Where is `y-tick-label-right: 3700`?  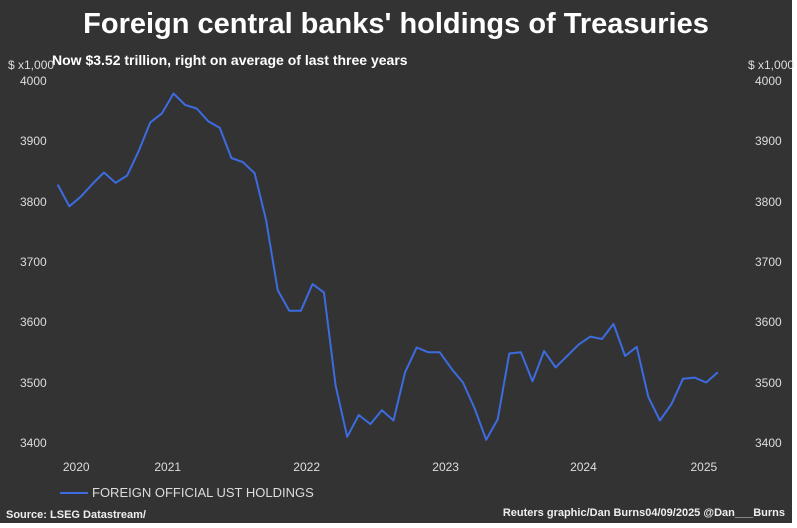 y-tick-label-right: 3700 is located at coordinates (768, 262).